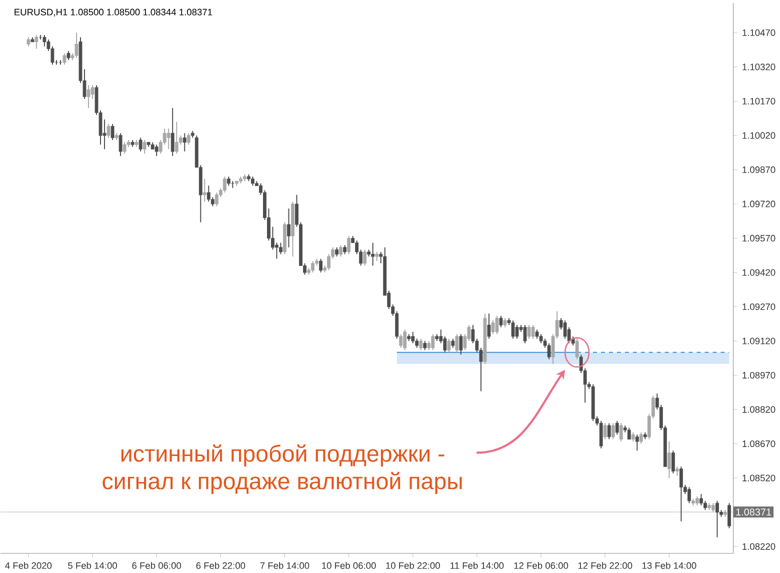 Image resolution: width=780 pixels, height=573 pixels. Describe the element at coordinates (113, 12) in the screenshot. I see `text: EURUSD,H1 1.08500 1.08500 1.08344 1.08371` at that location.